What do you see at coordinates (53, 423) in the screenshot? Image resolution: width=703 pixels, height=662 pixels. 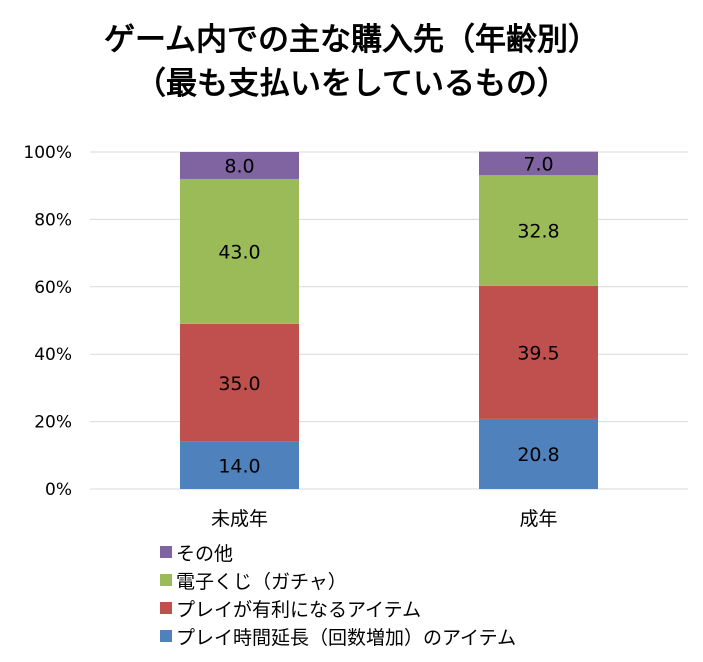 I see `y-tick-label: 20%` at bounding box center [53, 423].